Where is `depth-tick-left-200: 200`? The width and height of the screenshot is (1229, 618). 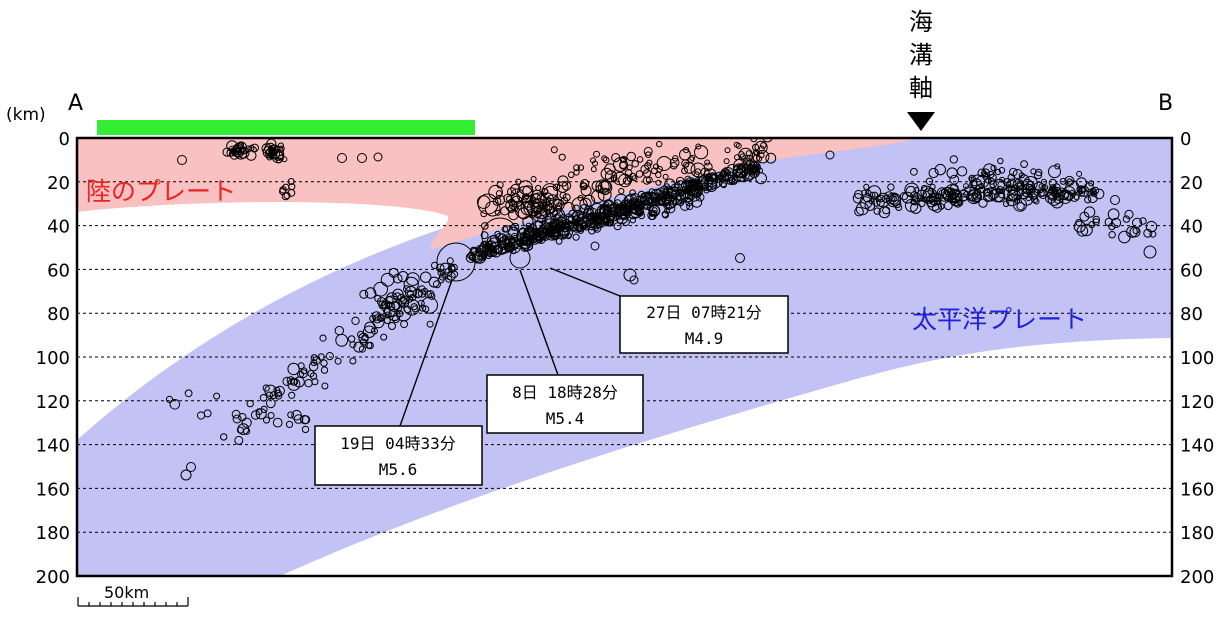
depth-tick-left-200: 200 is located at coordinates (53, 577).